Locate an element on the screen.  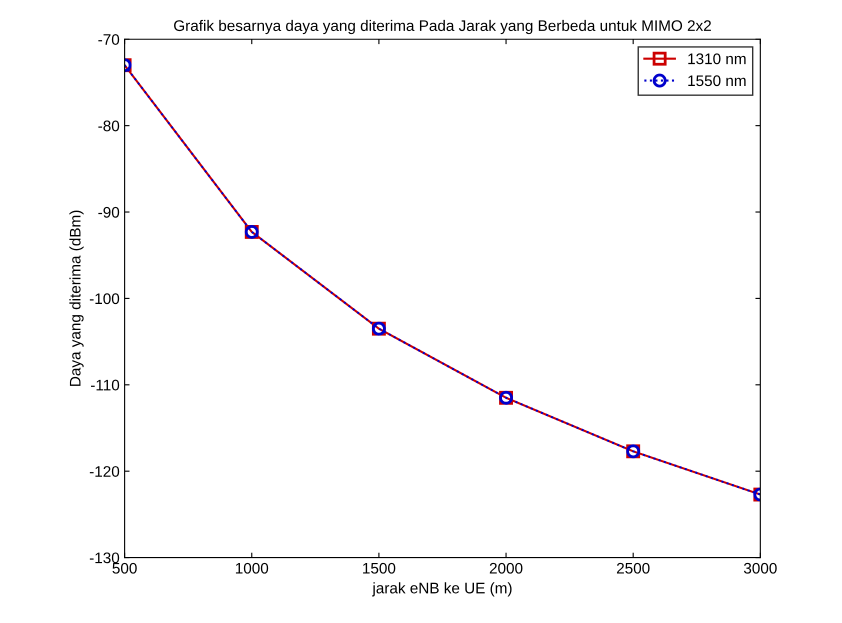
y-tick-label: -100 is located at coordinates (105, 298).